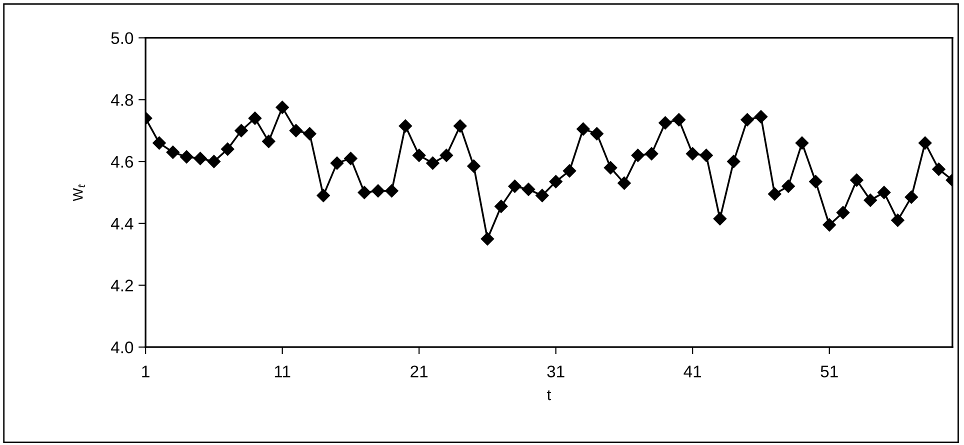  Describe the element at coordinates (122, 38) in the screenshot. I see `y-tick-label: 5.0` at that location.